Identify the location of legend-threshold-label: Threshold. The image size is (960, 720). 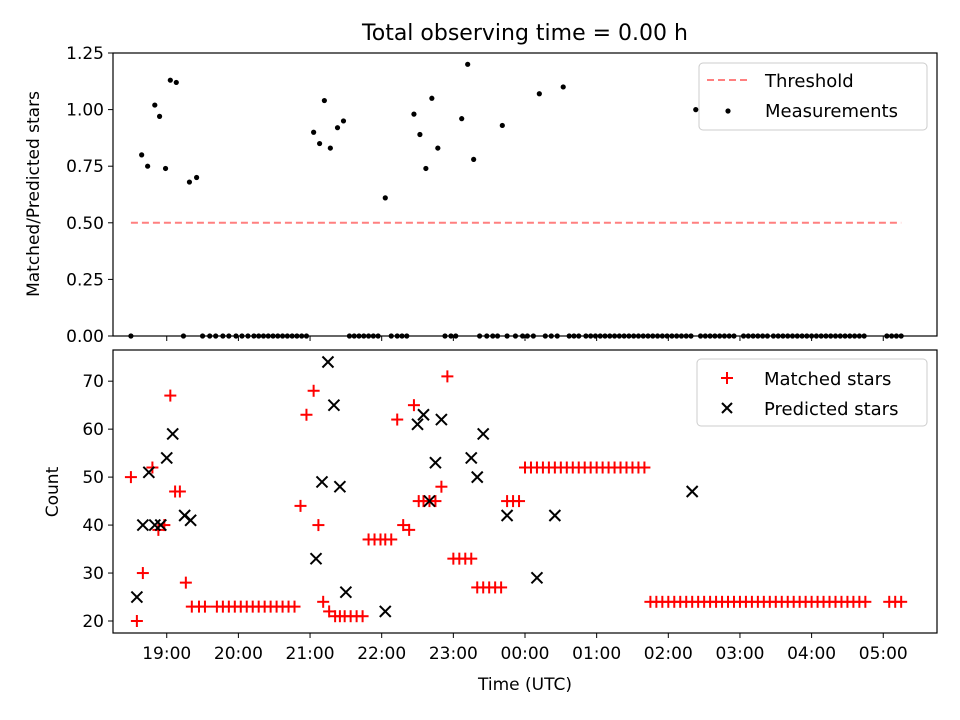
(809, 81).